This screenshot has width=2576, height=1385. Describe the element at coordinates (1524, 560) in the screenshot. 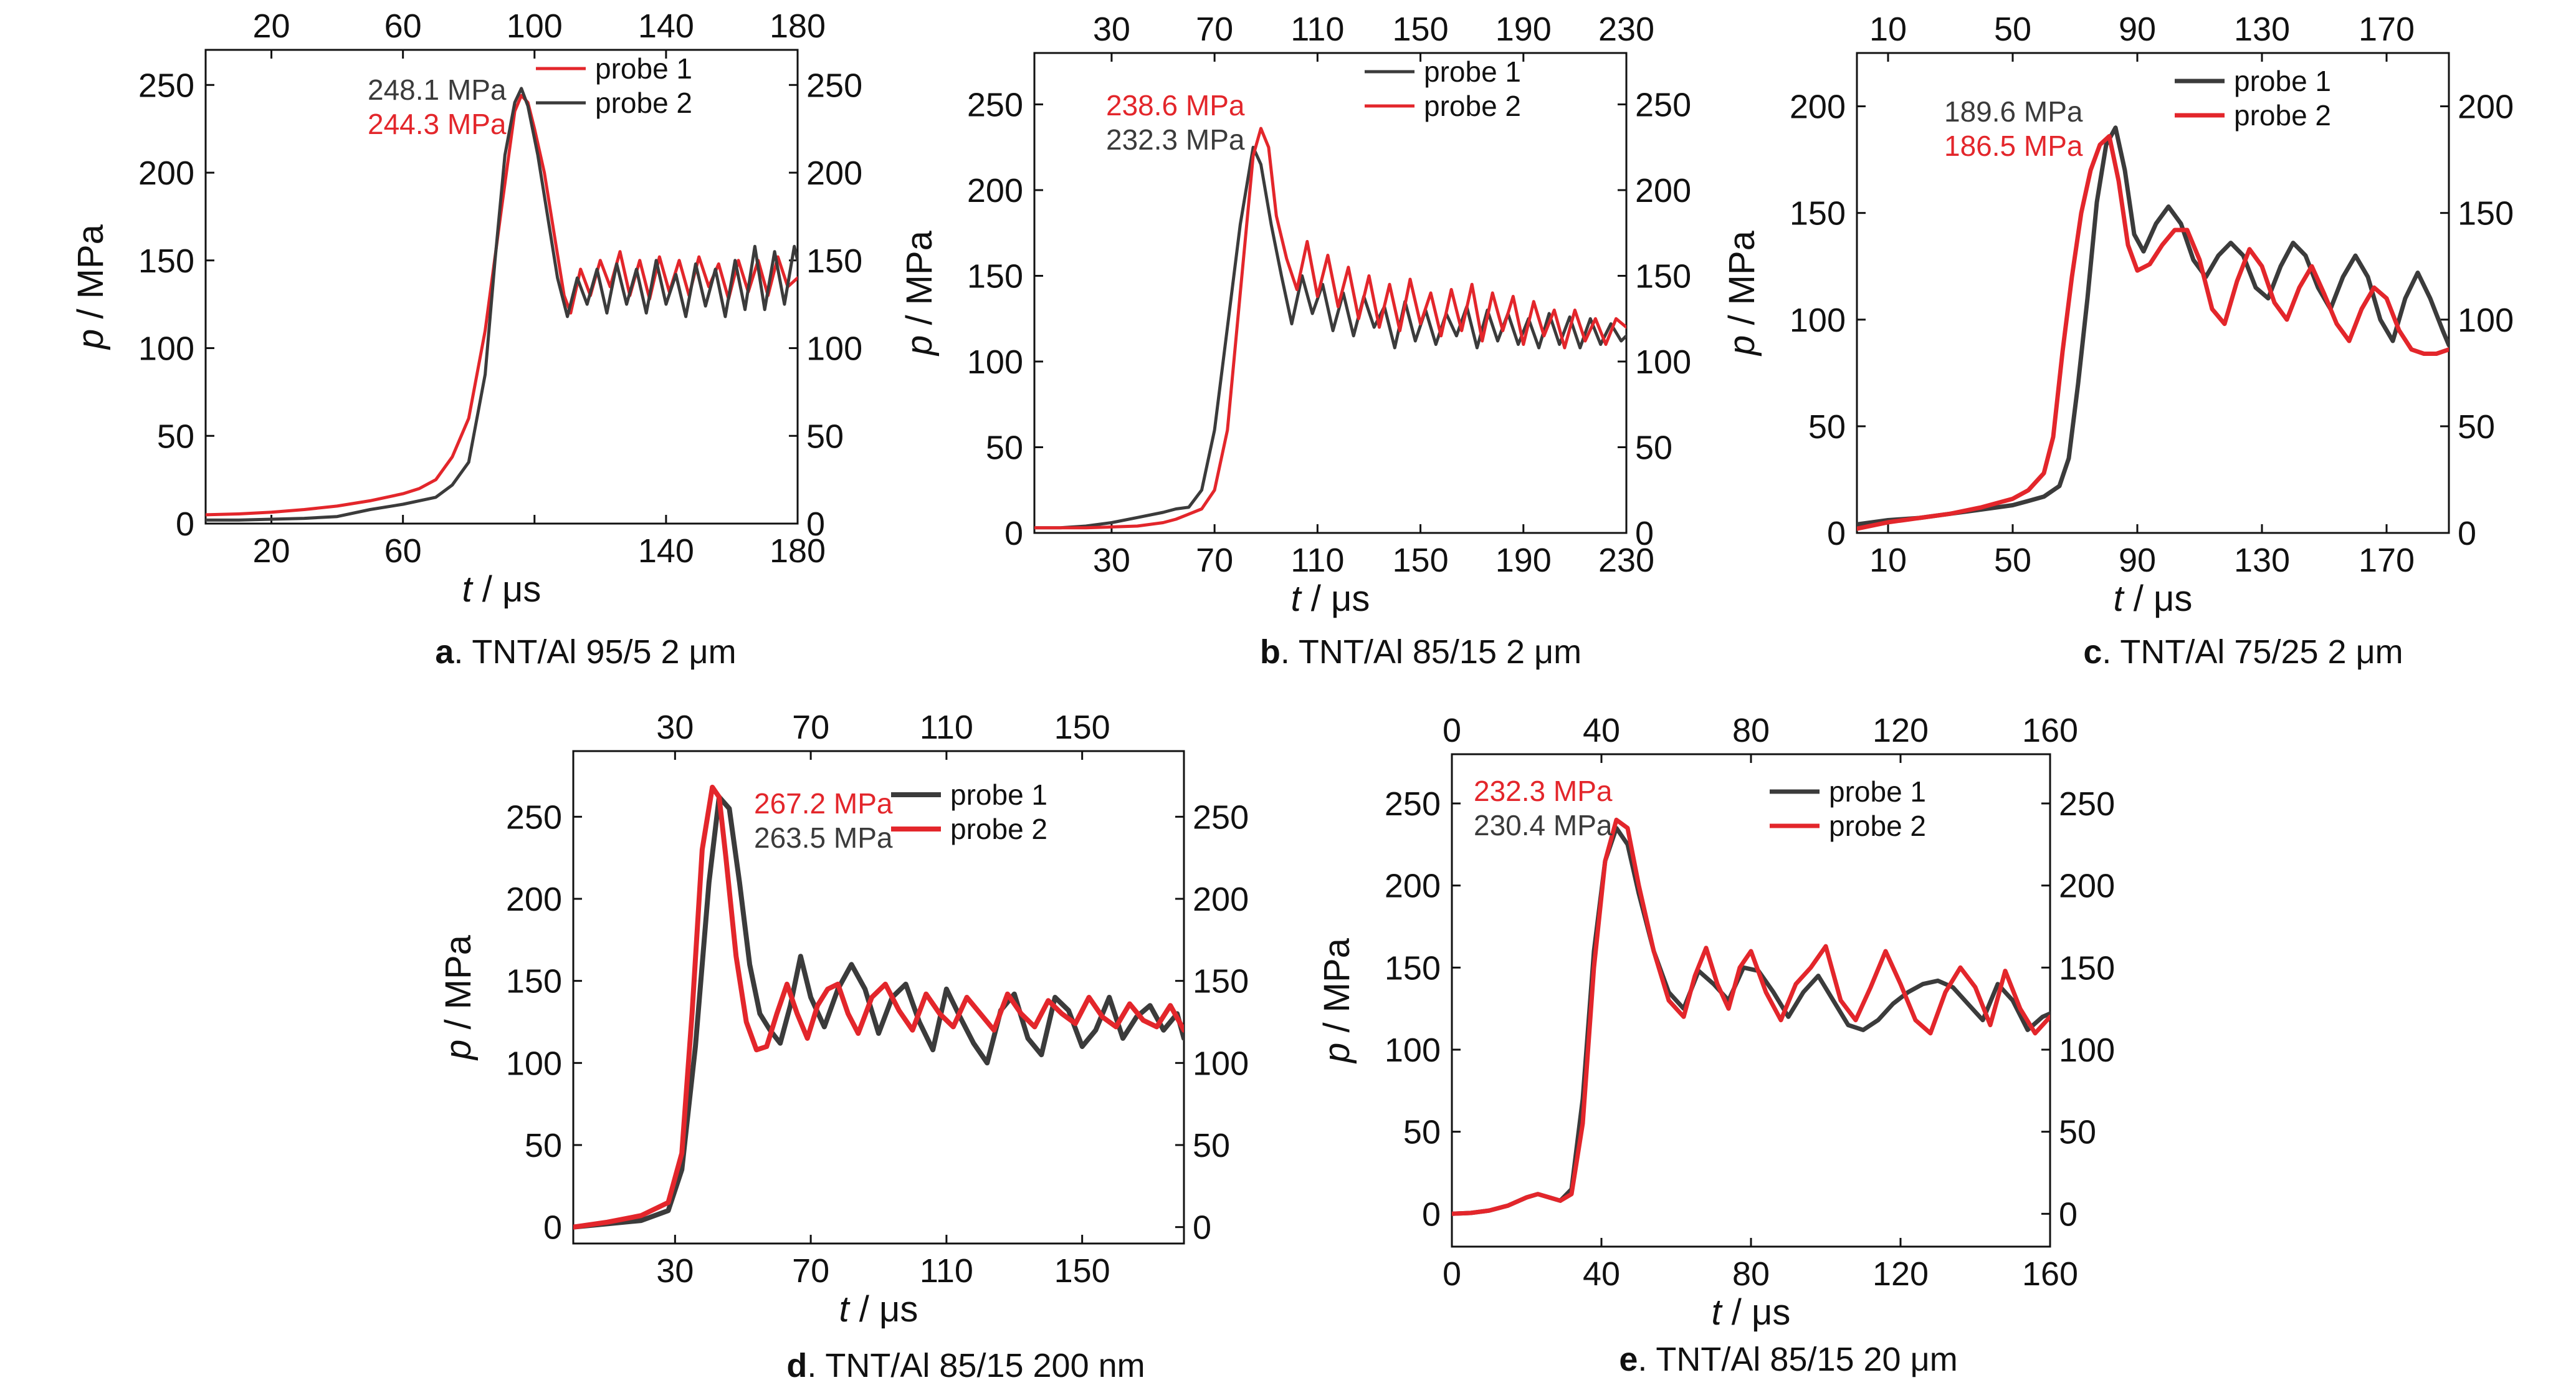

I see `x-tick-label-bottom: 190` at that location.